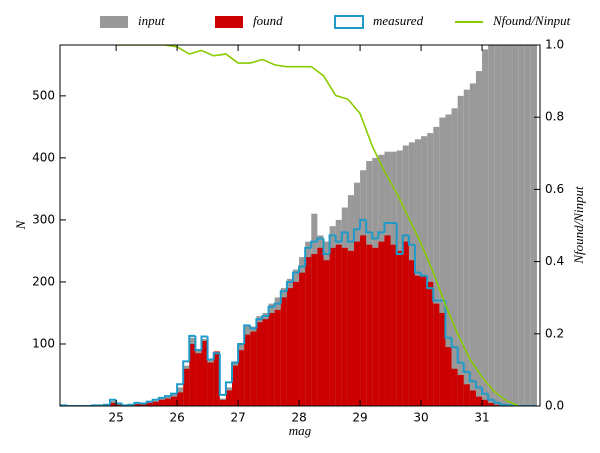 This screenshot has width=600, height=453. Describe the element at coordinates (43, 95) in the screenshot. I see `y-tick-label: 500` at that location.